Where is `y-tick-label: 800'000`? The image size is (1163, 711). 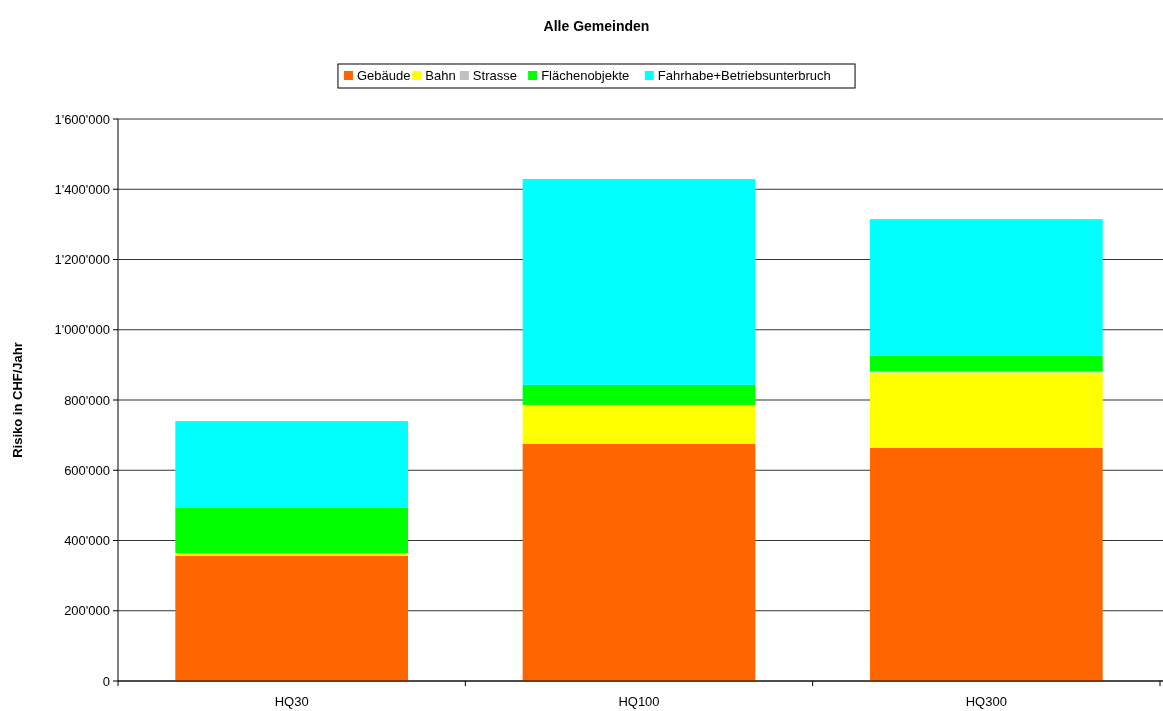 y-tick-label: 800'000 is located at coordinates (87, 400).